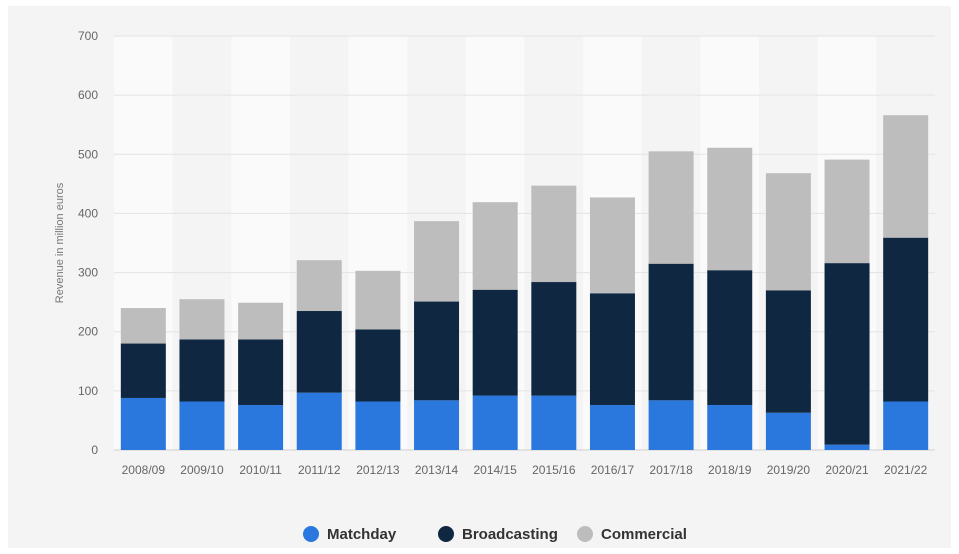 Image resolution: width=959 pixels, height=554 pixels. I want to click on y-tick-label: 400, so click(88, 213).